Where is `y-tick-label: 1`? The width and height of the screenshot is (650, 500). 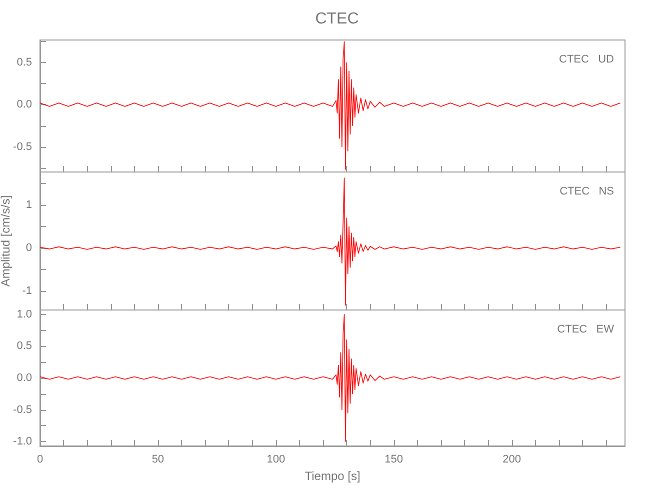
y-tick-label: 1 is located at coordinates (29, 205).